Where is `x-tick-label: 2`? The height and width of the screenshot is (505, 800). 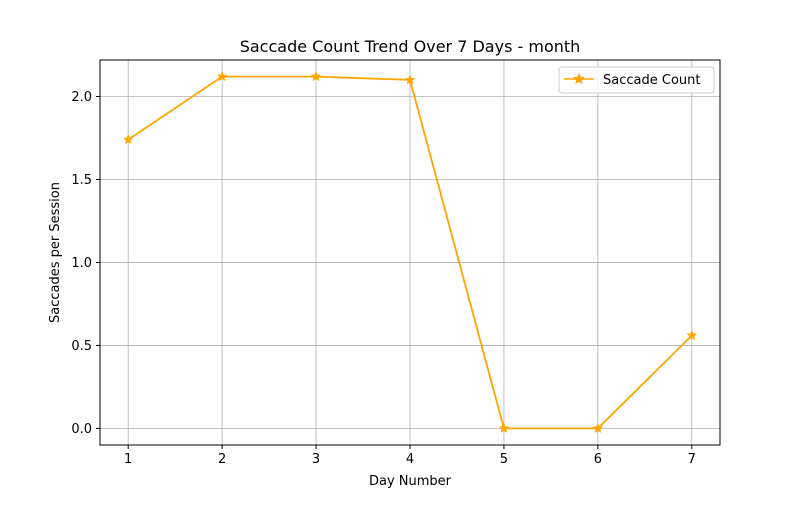 x-tick-label: 2 is located at coordinates (222, 459).